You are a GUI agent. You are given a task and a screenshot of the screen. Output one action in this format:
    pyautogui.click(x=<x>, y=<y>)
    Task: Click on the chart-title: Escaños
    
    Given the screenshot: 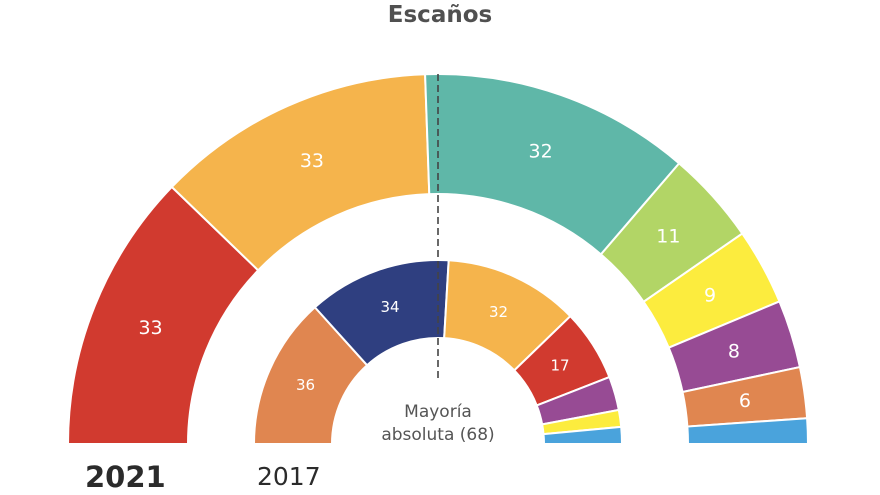 What is the action you would take?
    pyautogui.click(x=440, y=15)
    